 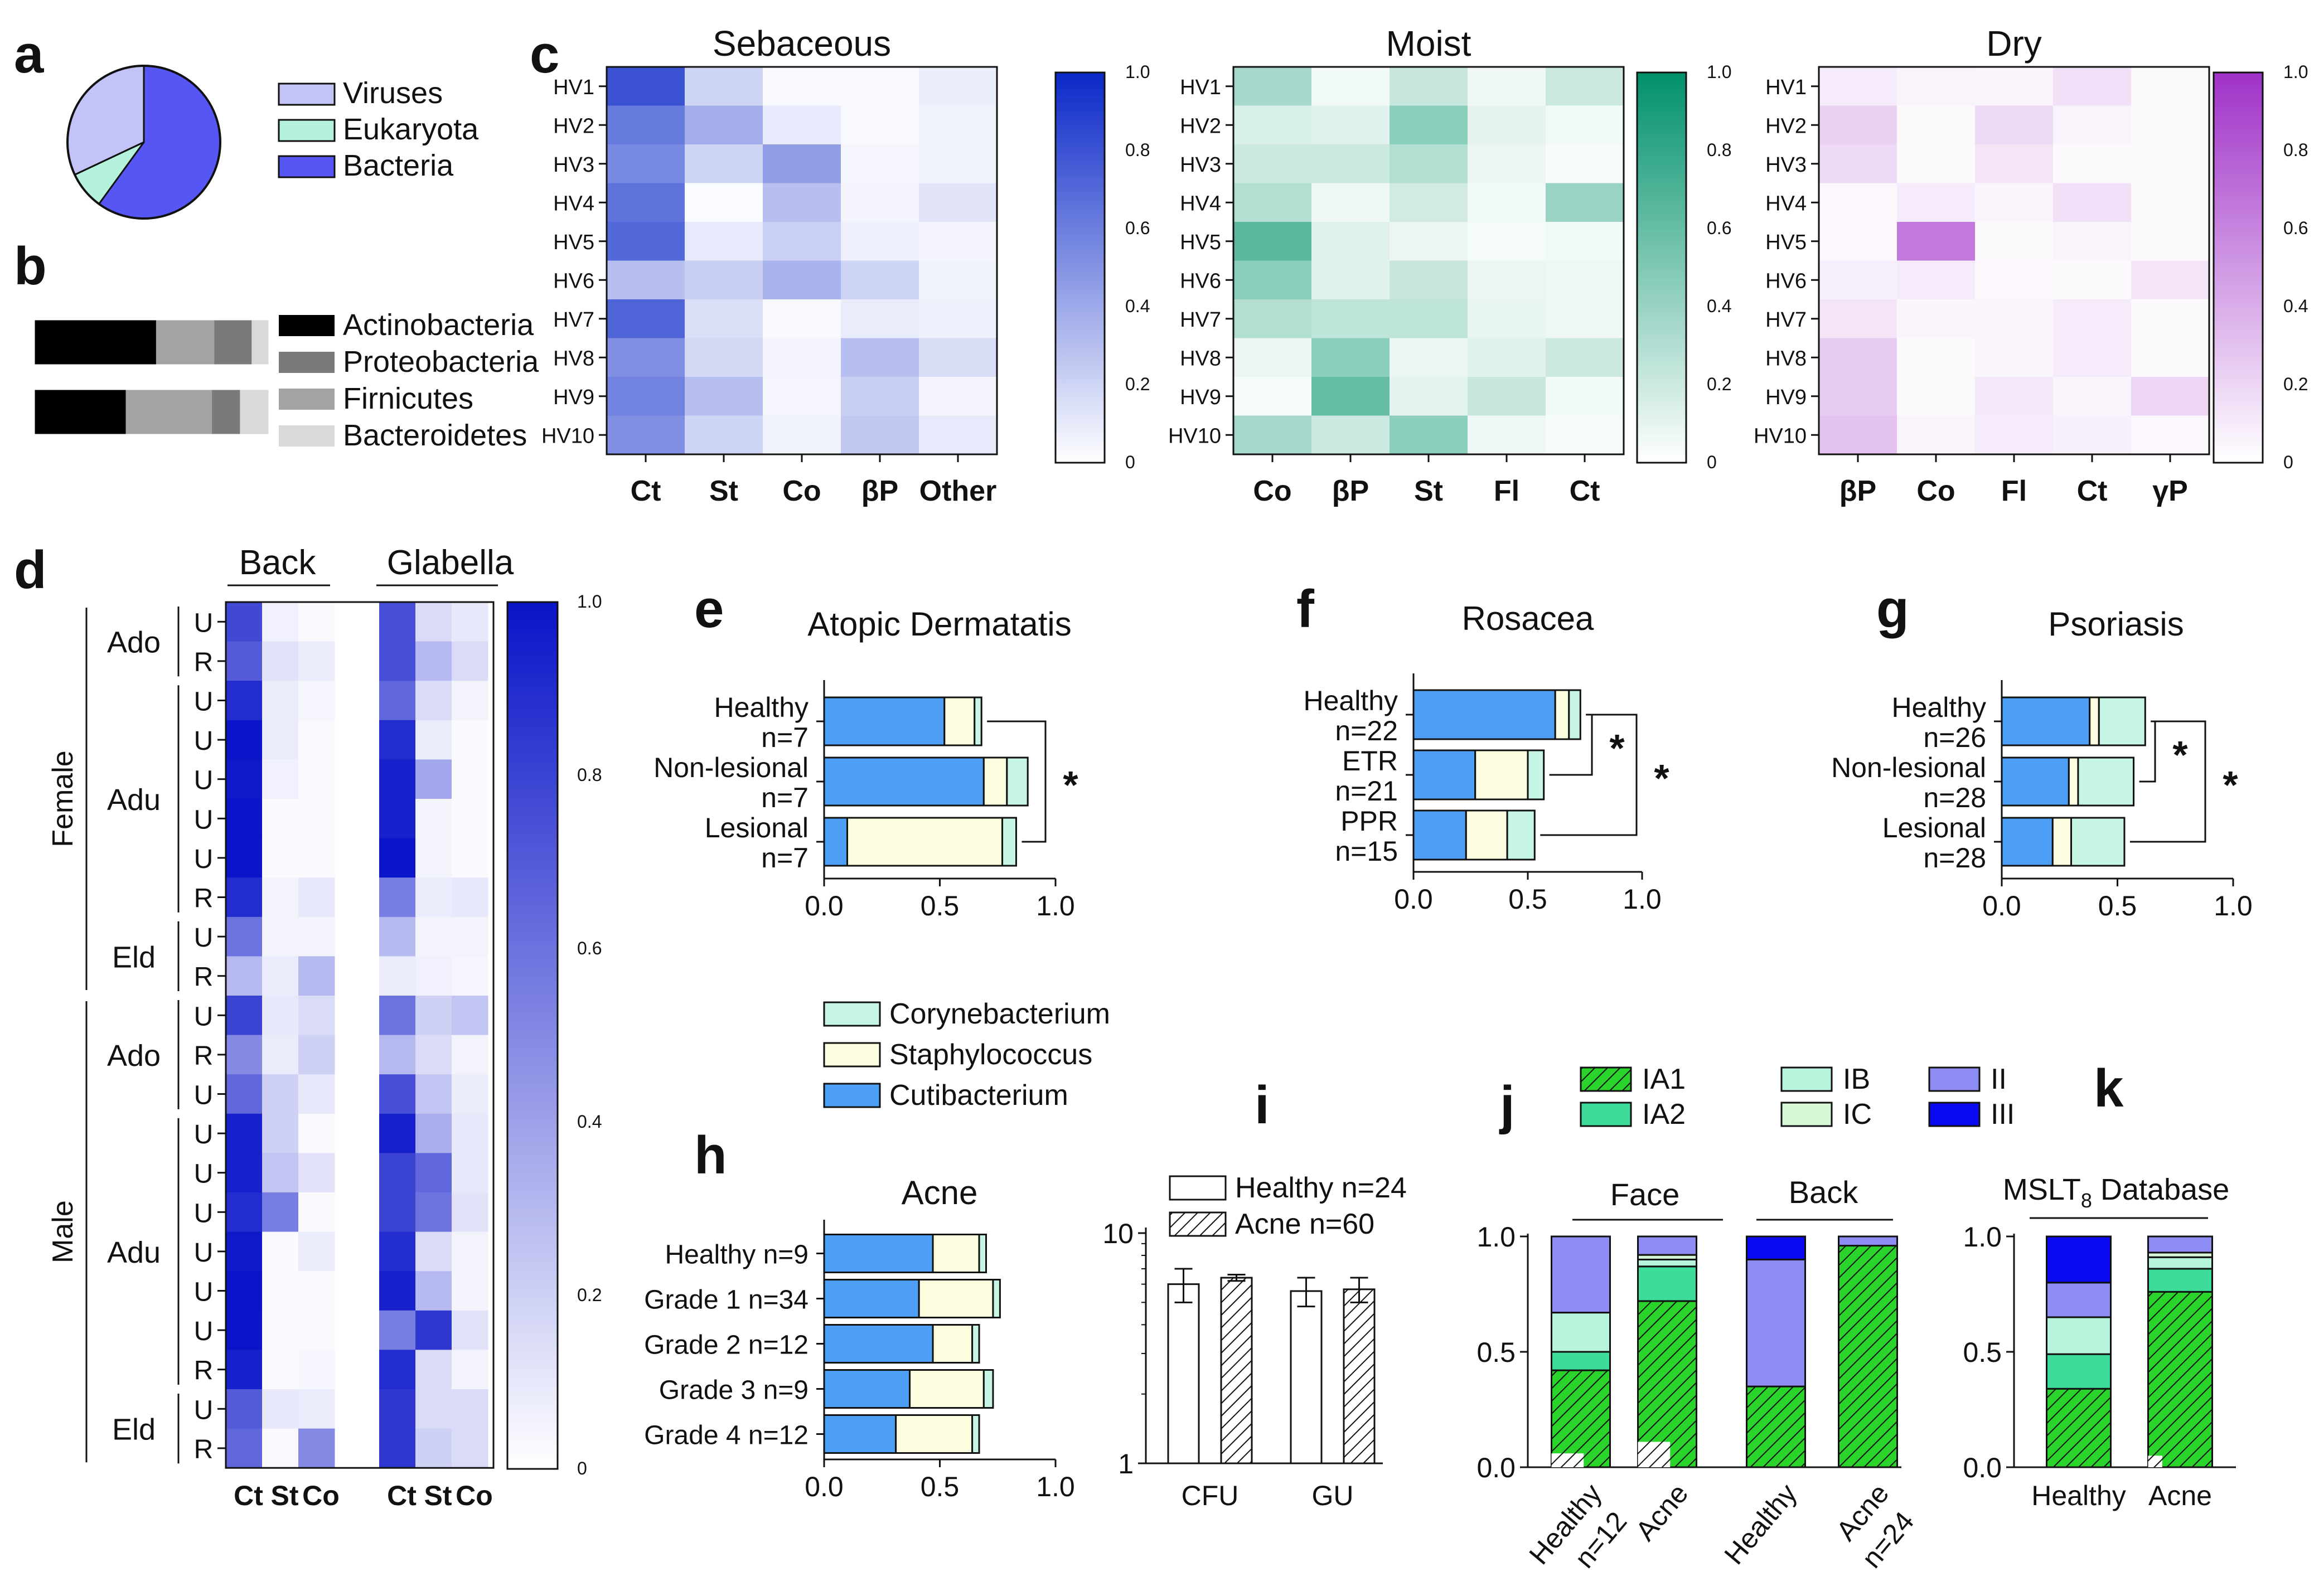 What do you see at coordinates (204, 662) in the screenshot?
I see `row-label: R` at bounding box center [204, 662].